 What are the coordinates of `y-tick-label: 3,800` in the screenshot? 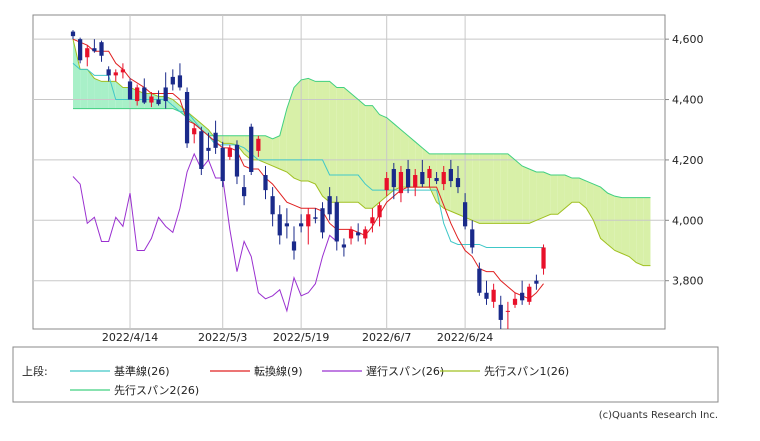 It's located at (688, 281).